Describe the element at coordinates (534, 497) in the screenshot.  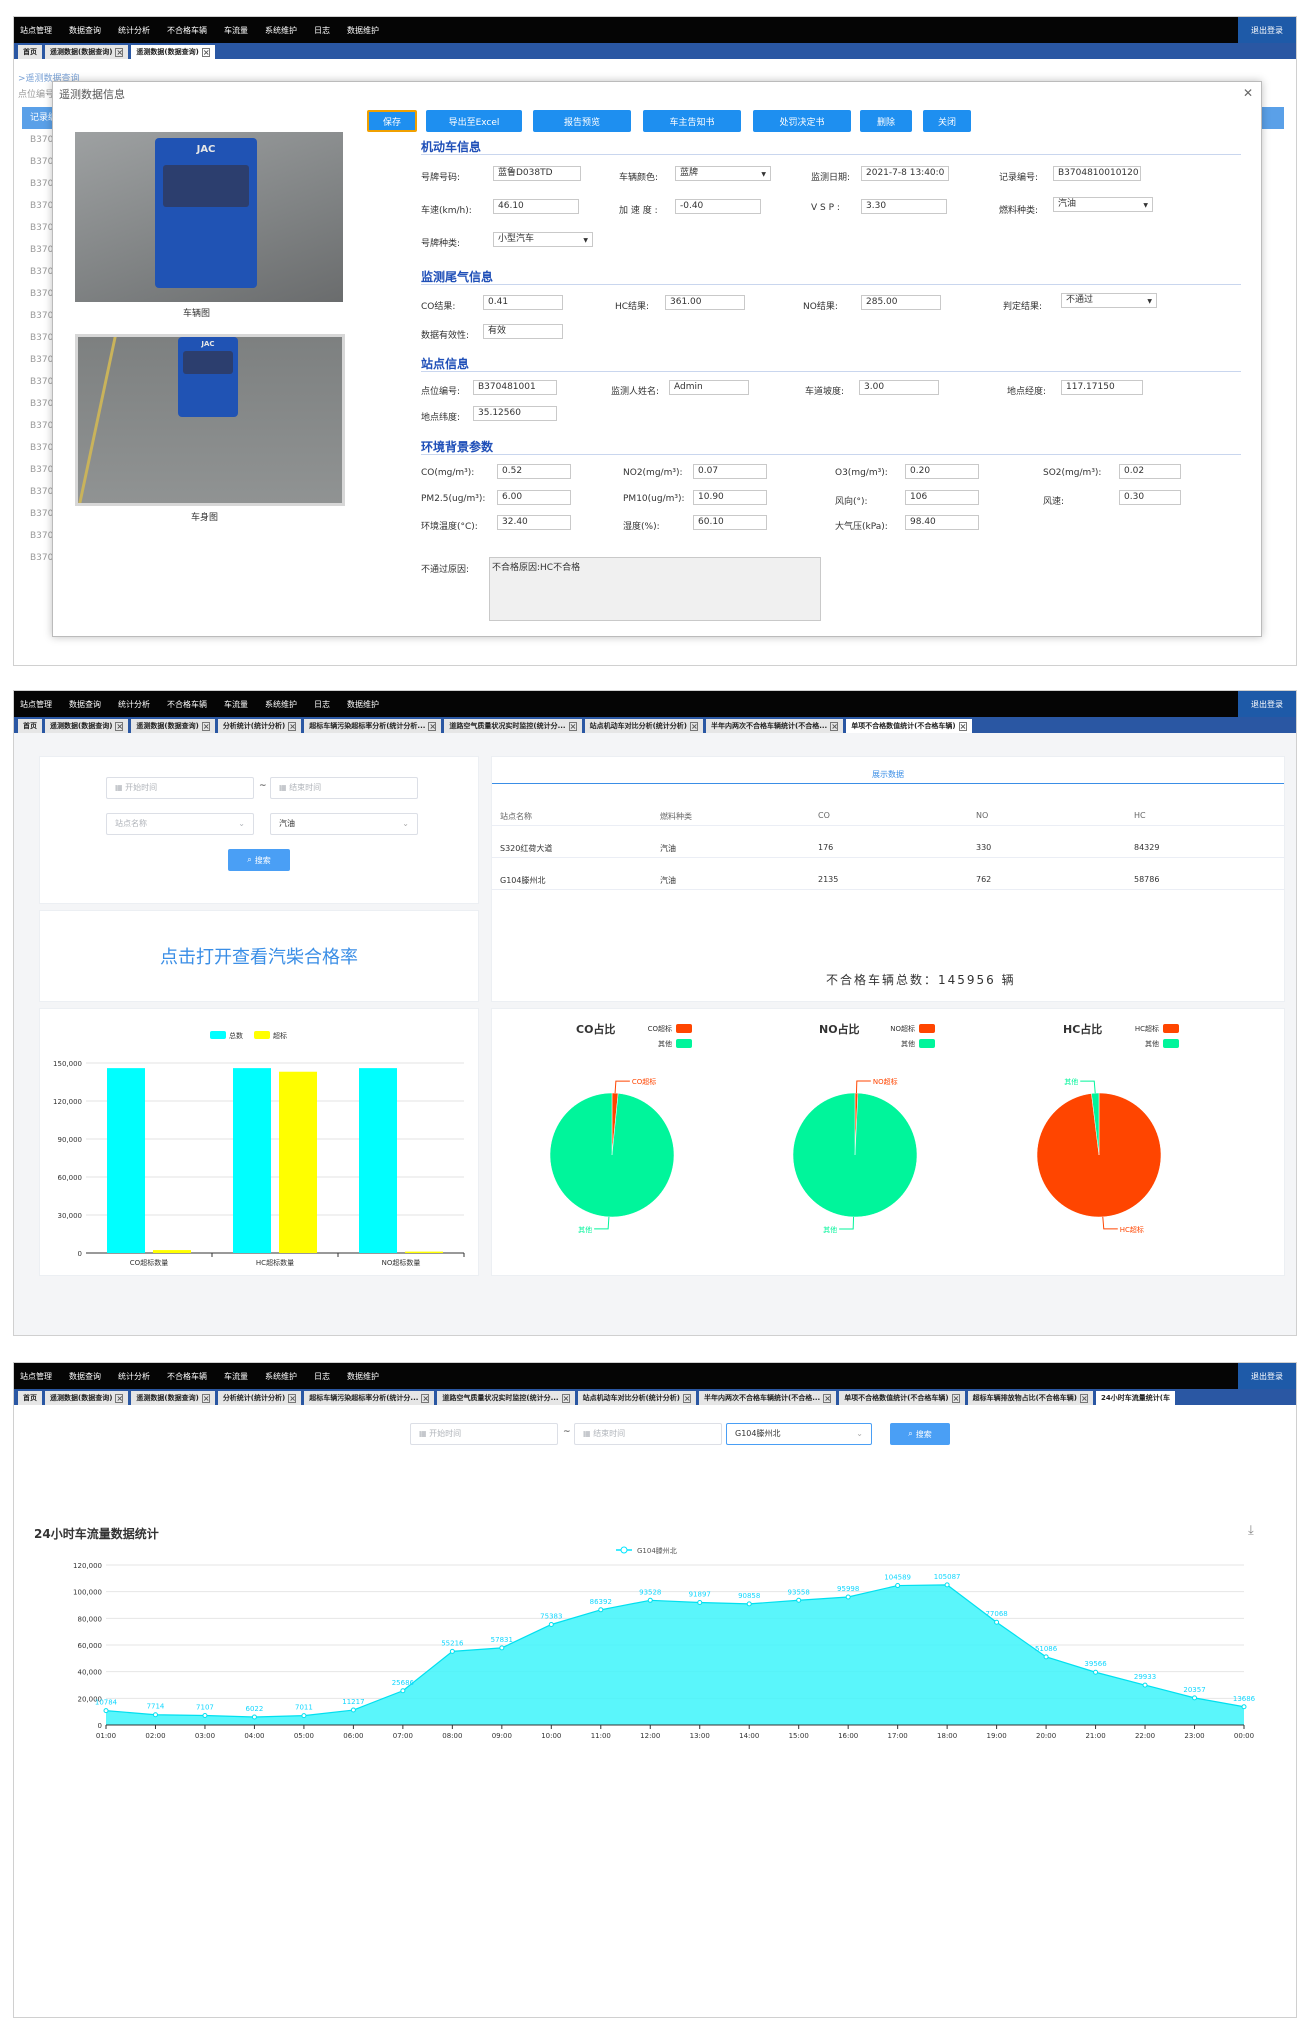
I see `env-pm25-input: 6.00` at that location.